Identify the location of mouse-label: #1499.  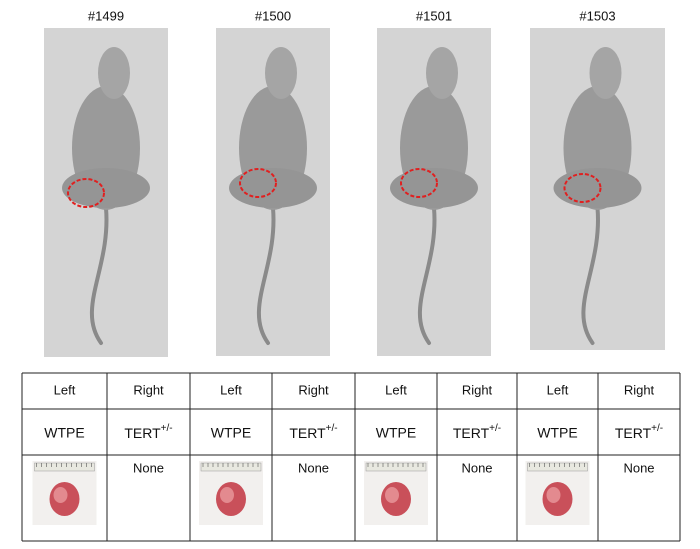
(106, 15).